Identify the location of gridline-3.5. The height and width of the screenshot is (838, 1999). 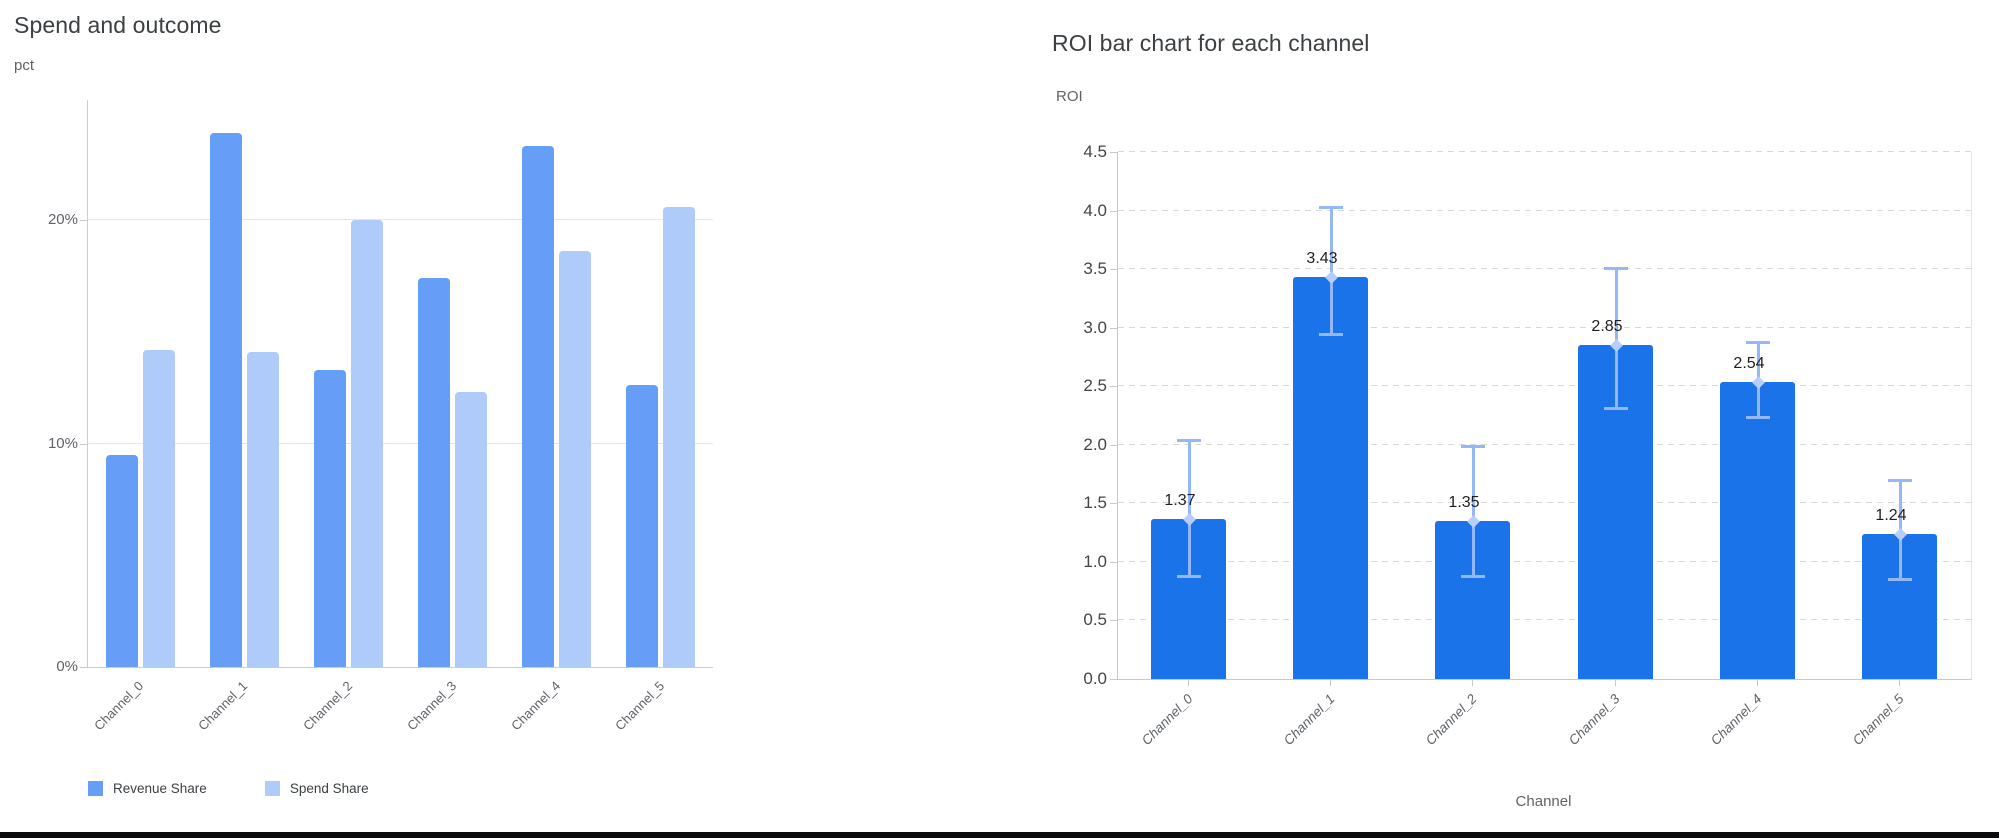
(1544, 269).